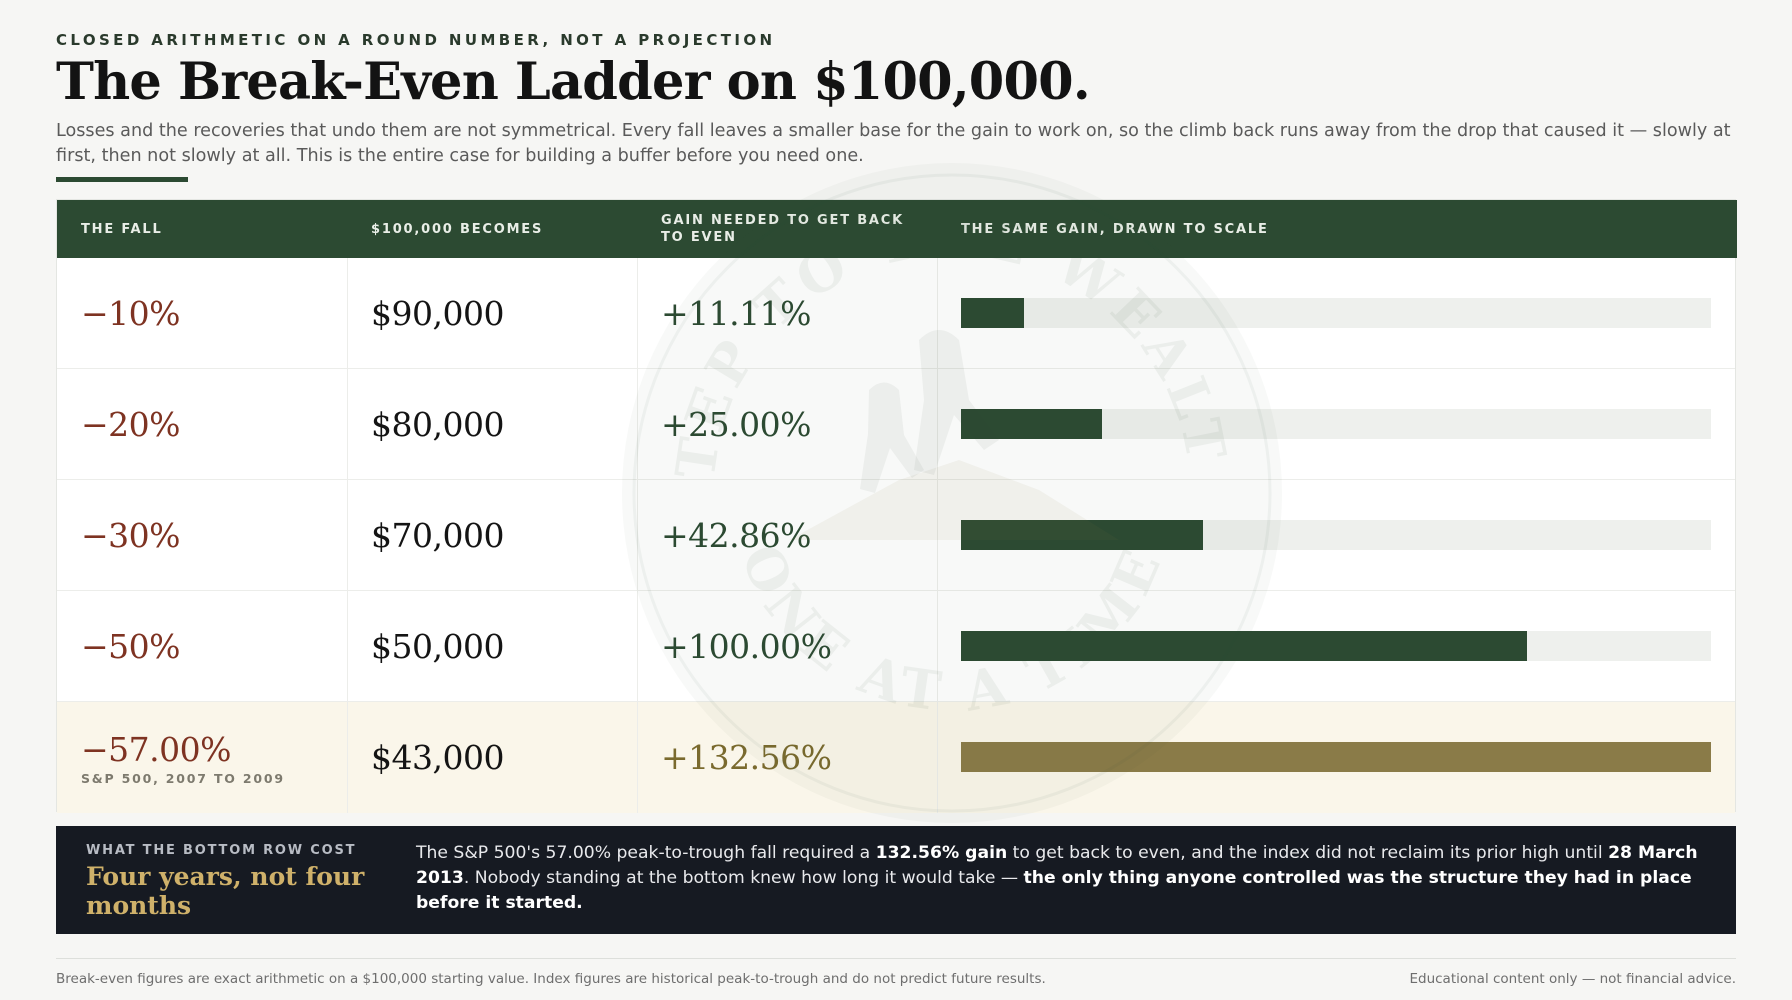 Image resolution: width=1792 pixels, height=1000 pixels. I want to click on table-row: −20% $80,000 +25.00%, so click(896, 424).